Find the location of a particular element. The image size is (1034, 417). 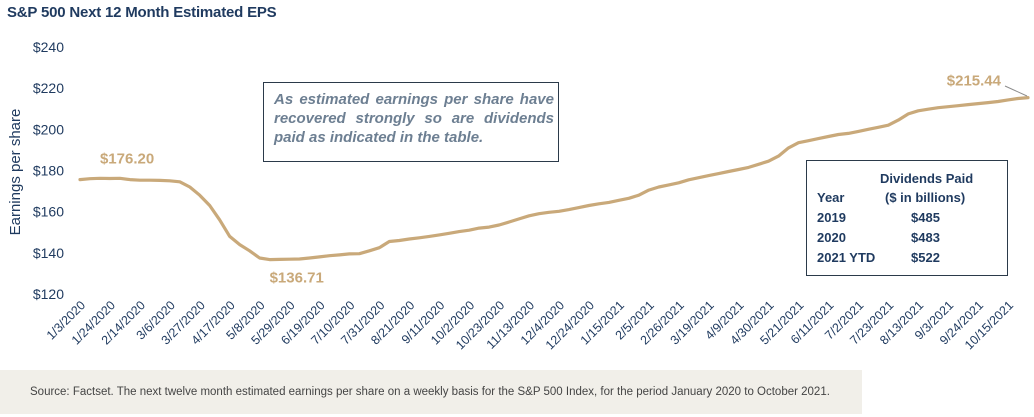

table-row-year: 2019 is located at coordinates (831, 217).